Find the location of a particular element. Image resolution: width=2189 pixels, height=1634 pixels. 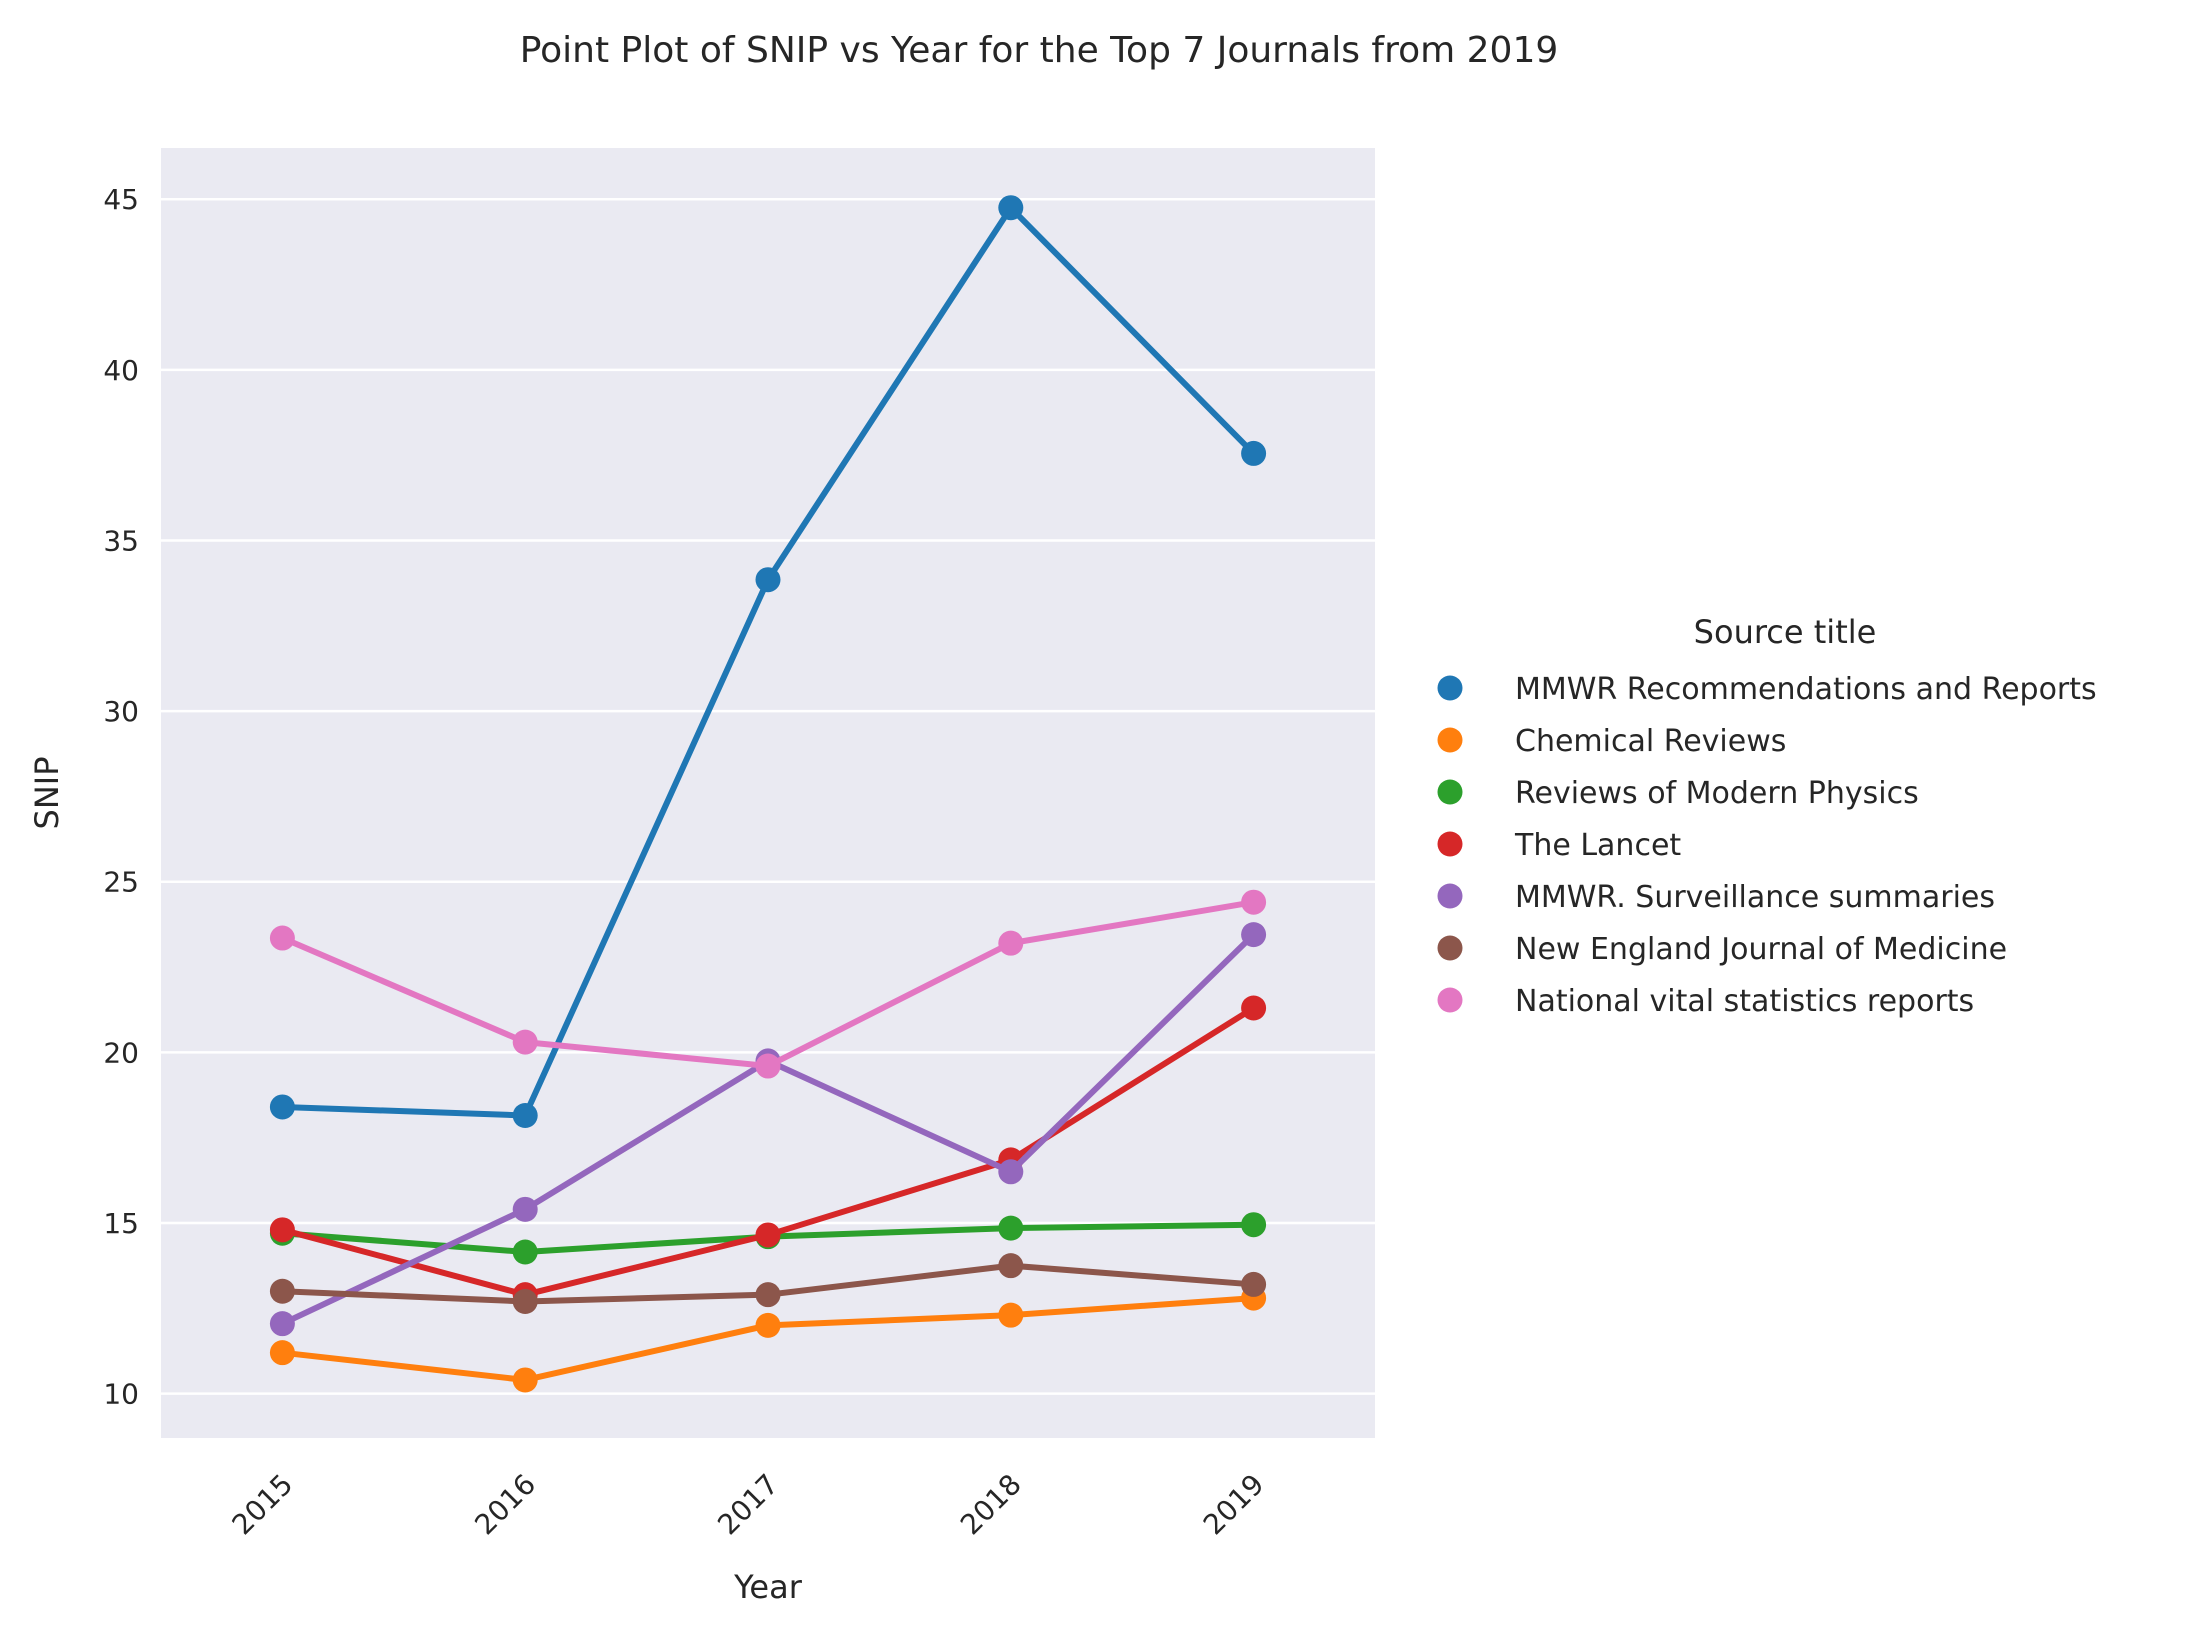

series-the-lancet is located at coordinates (768, 1151).